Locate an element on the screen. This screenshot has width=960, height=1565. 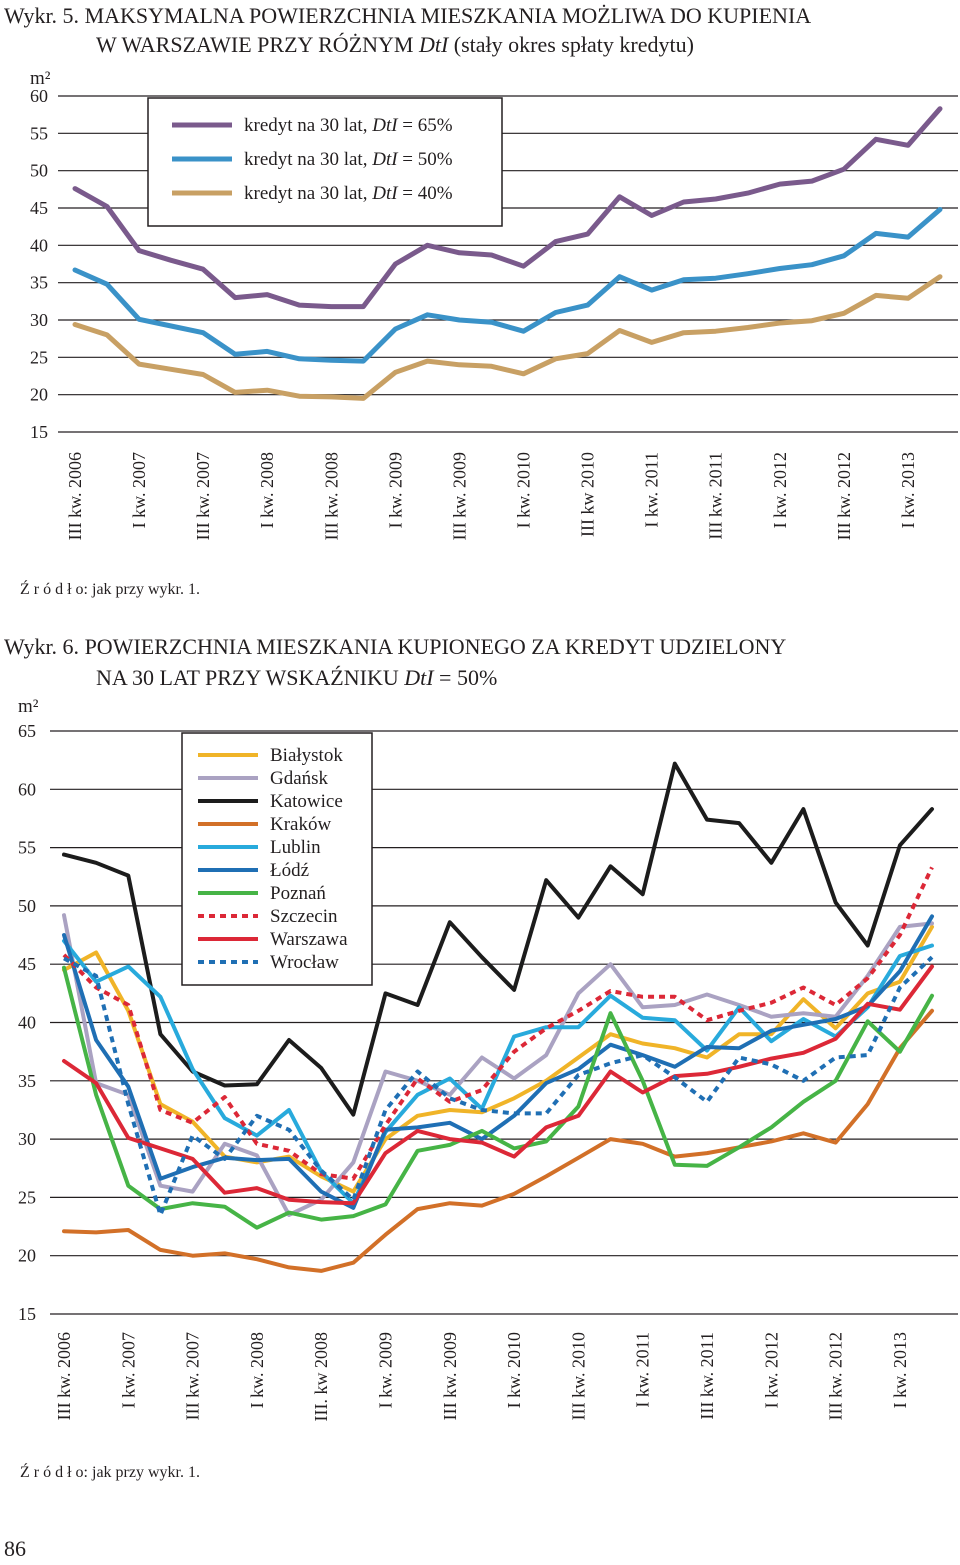
chart6-xtick-label: III kw. 2011 is located at coordinates (707, 1376).